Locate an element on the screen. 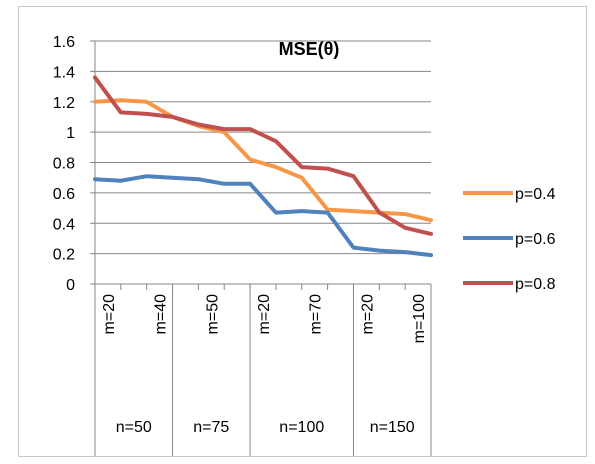 The height and width of the screenshot is (464, 595). y-tick-label: 0 is located at coordinates (70, 285).